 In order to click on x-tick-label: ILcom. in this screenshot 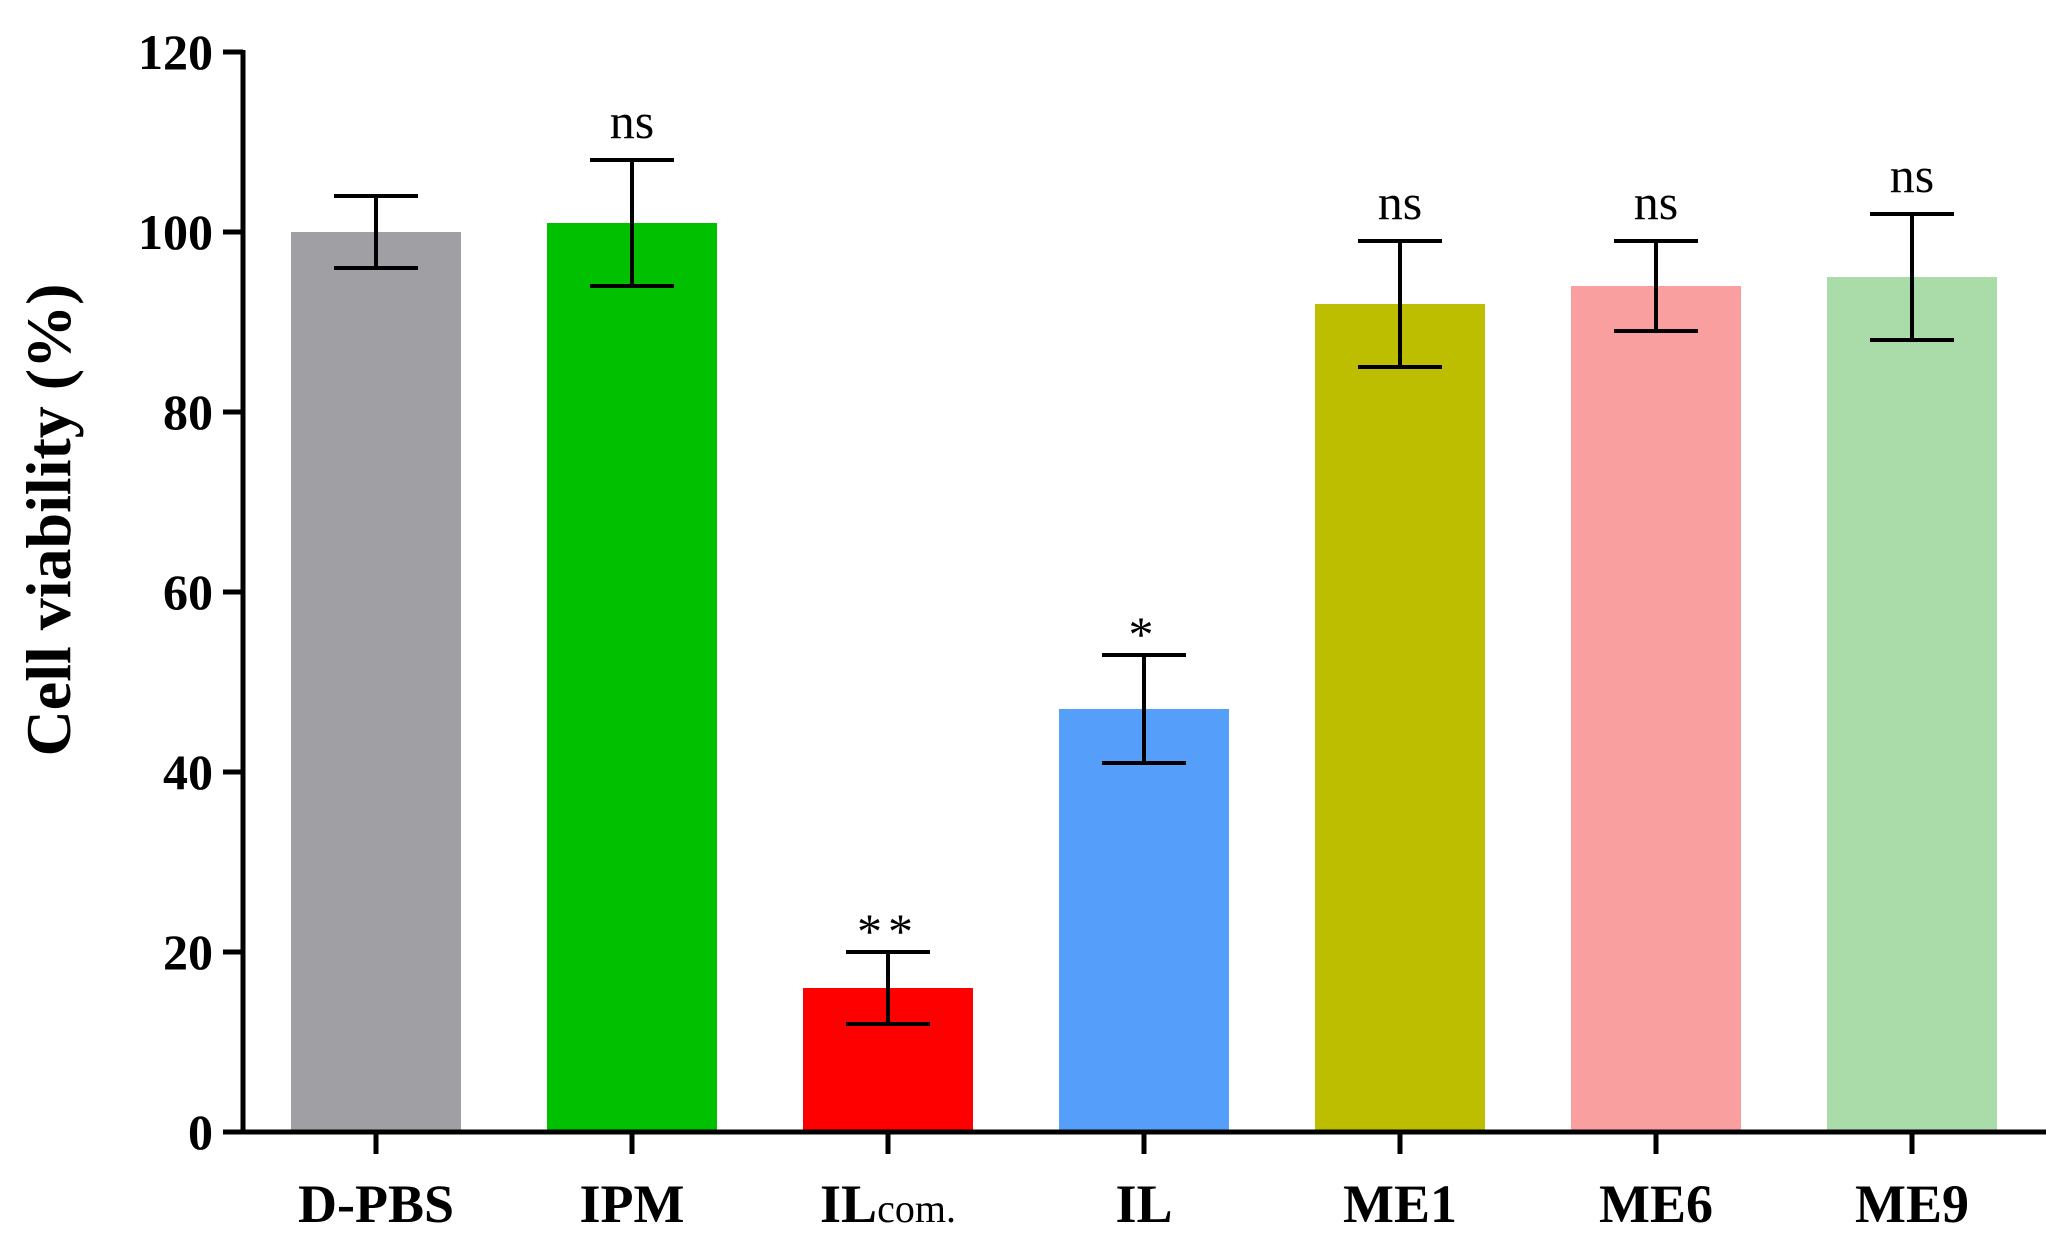, I will do `click(888, 1204)`.